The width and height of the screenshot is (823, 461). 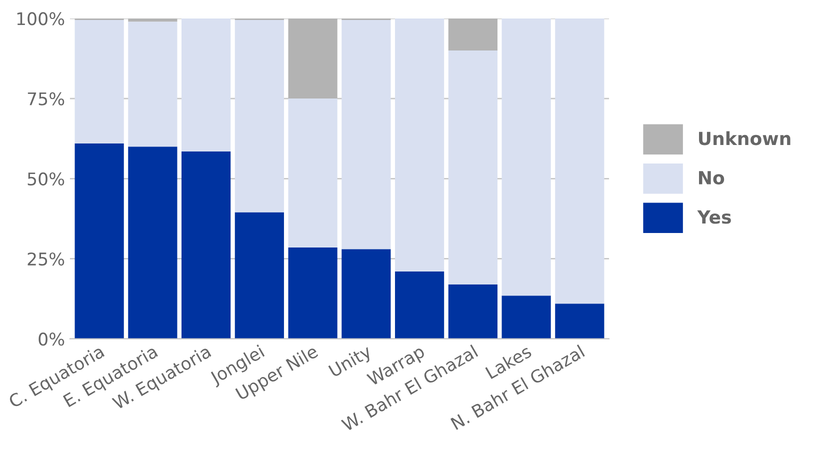 What do you see at coordinates (46, 179) in the screenshot?
I see `y-tick-label: 50%` at bounding box center [46, 179].